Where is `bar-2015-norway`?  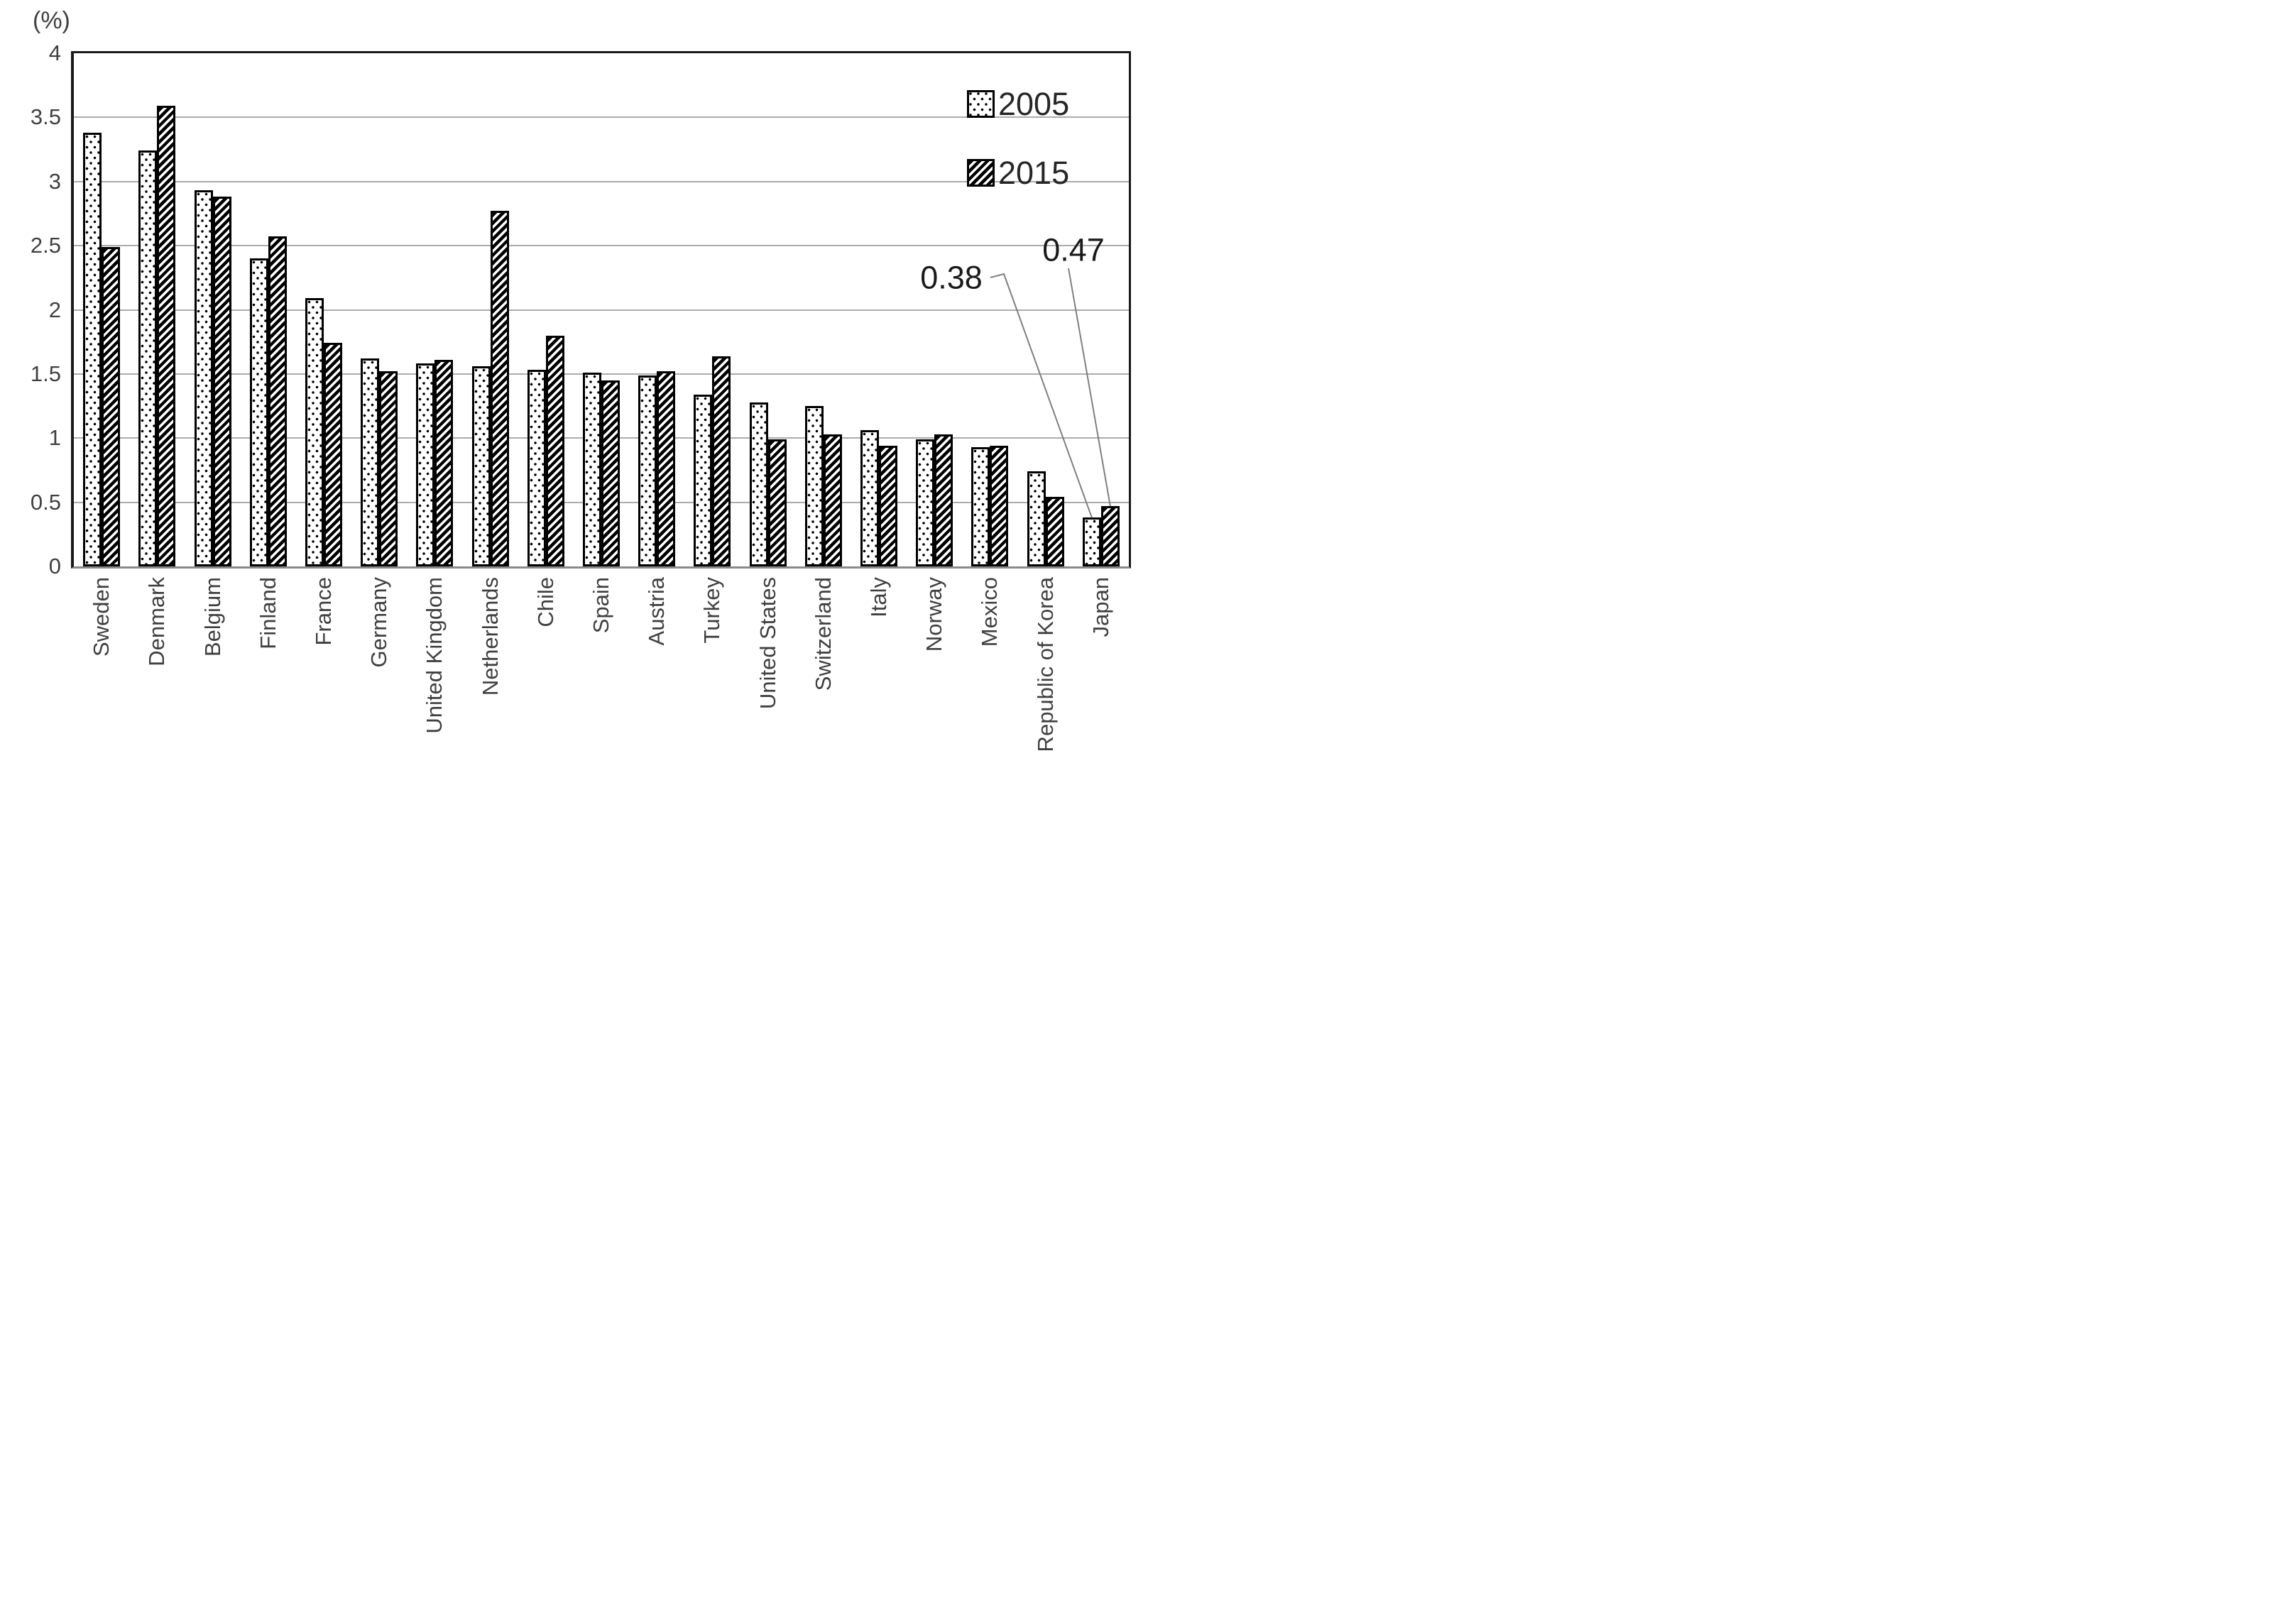 bar-2015-norway is located at coordinates (943, 500).